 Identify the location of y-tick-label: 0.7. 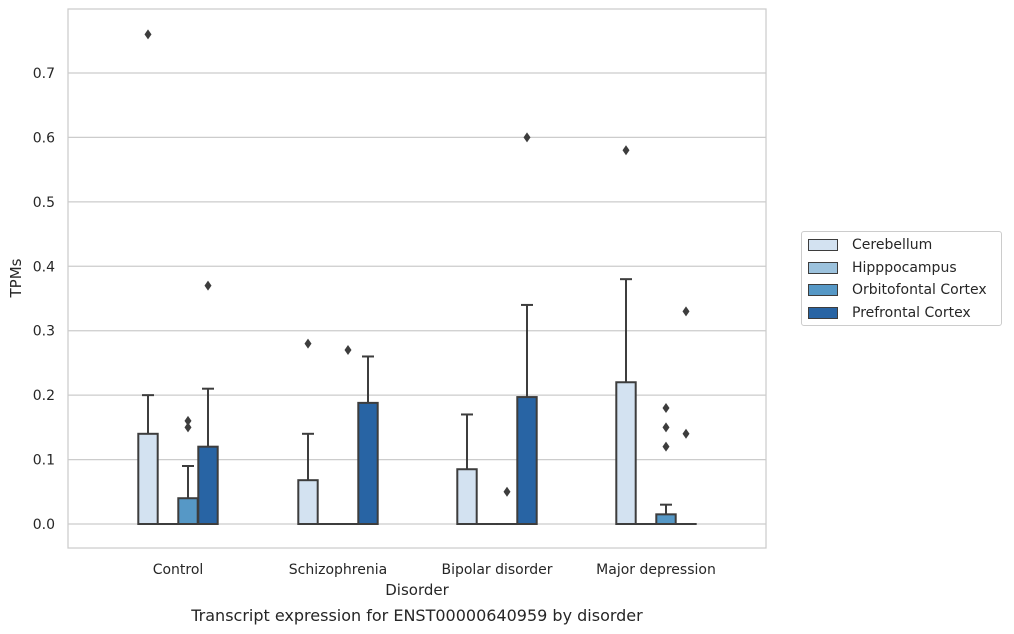
(44, 74).